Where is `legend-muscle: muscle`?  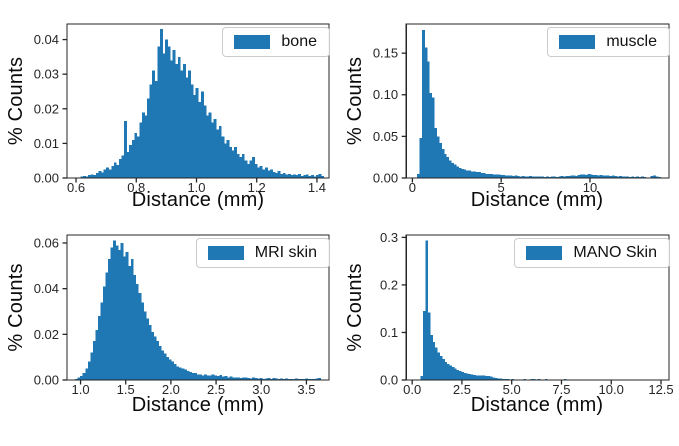 legend-muscle: muscle is located at coordinates (608, 42).